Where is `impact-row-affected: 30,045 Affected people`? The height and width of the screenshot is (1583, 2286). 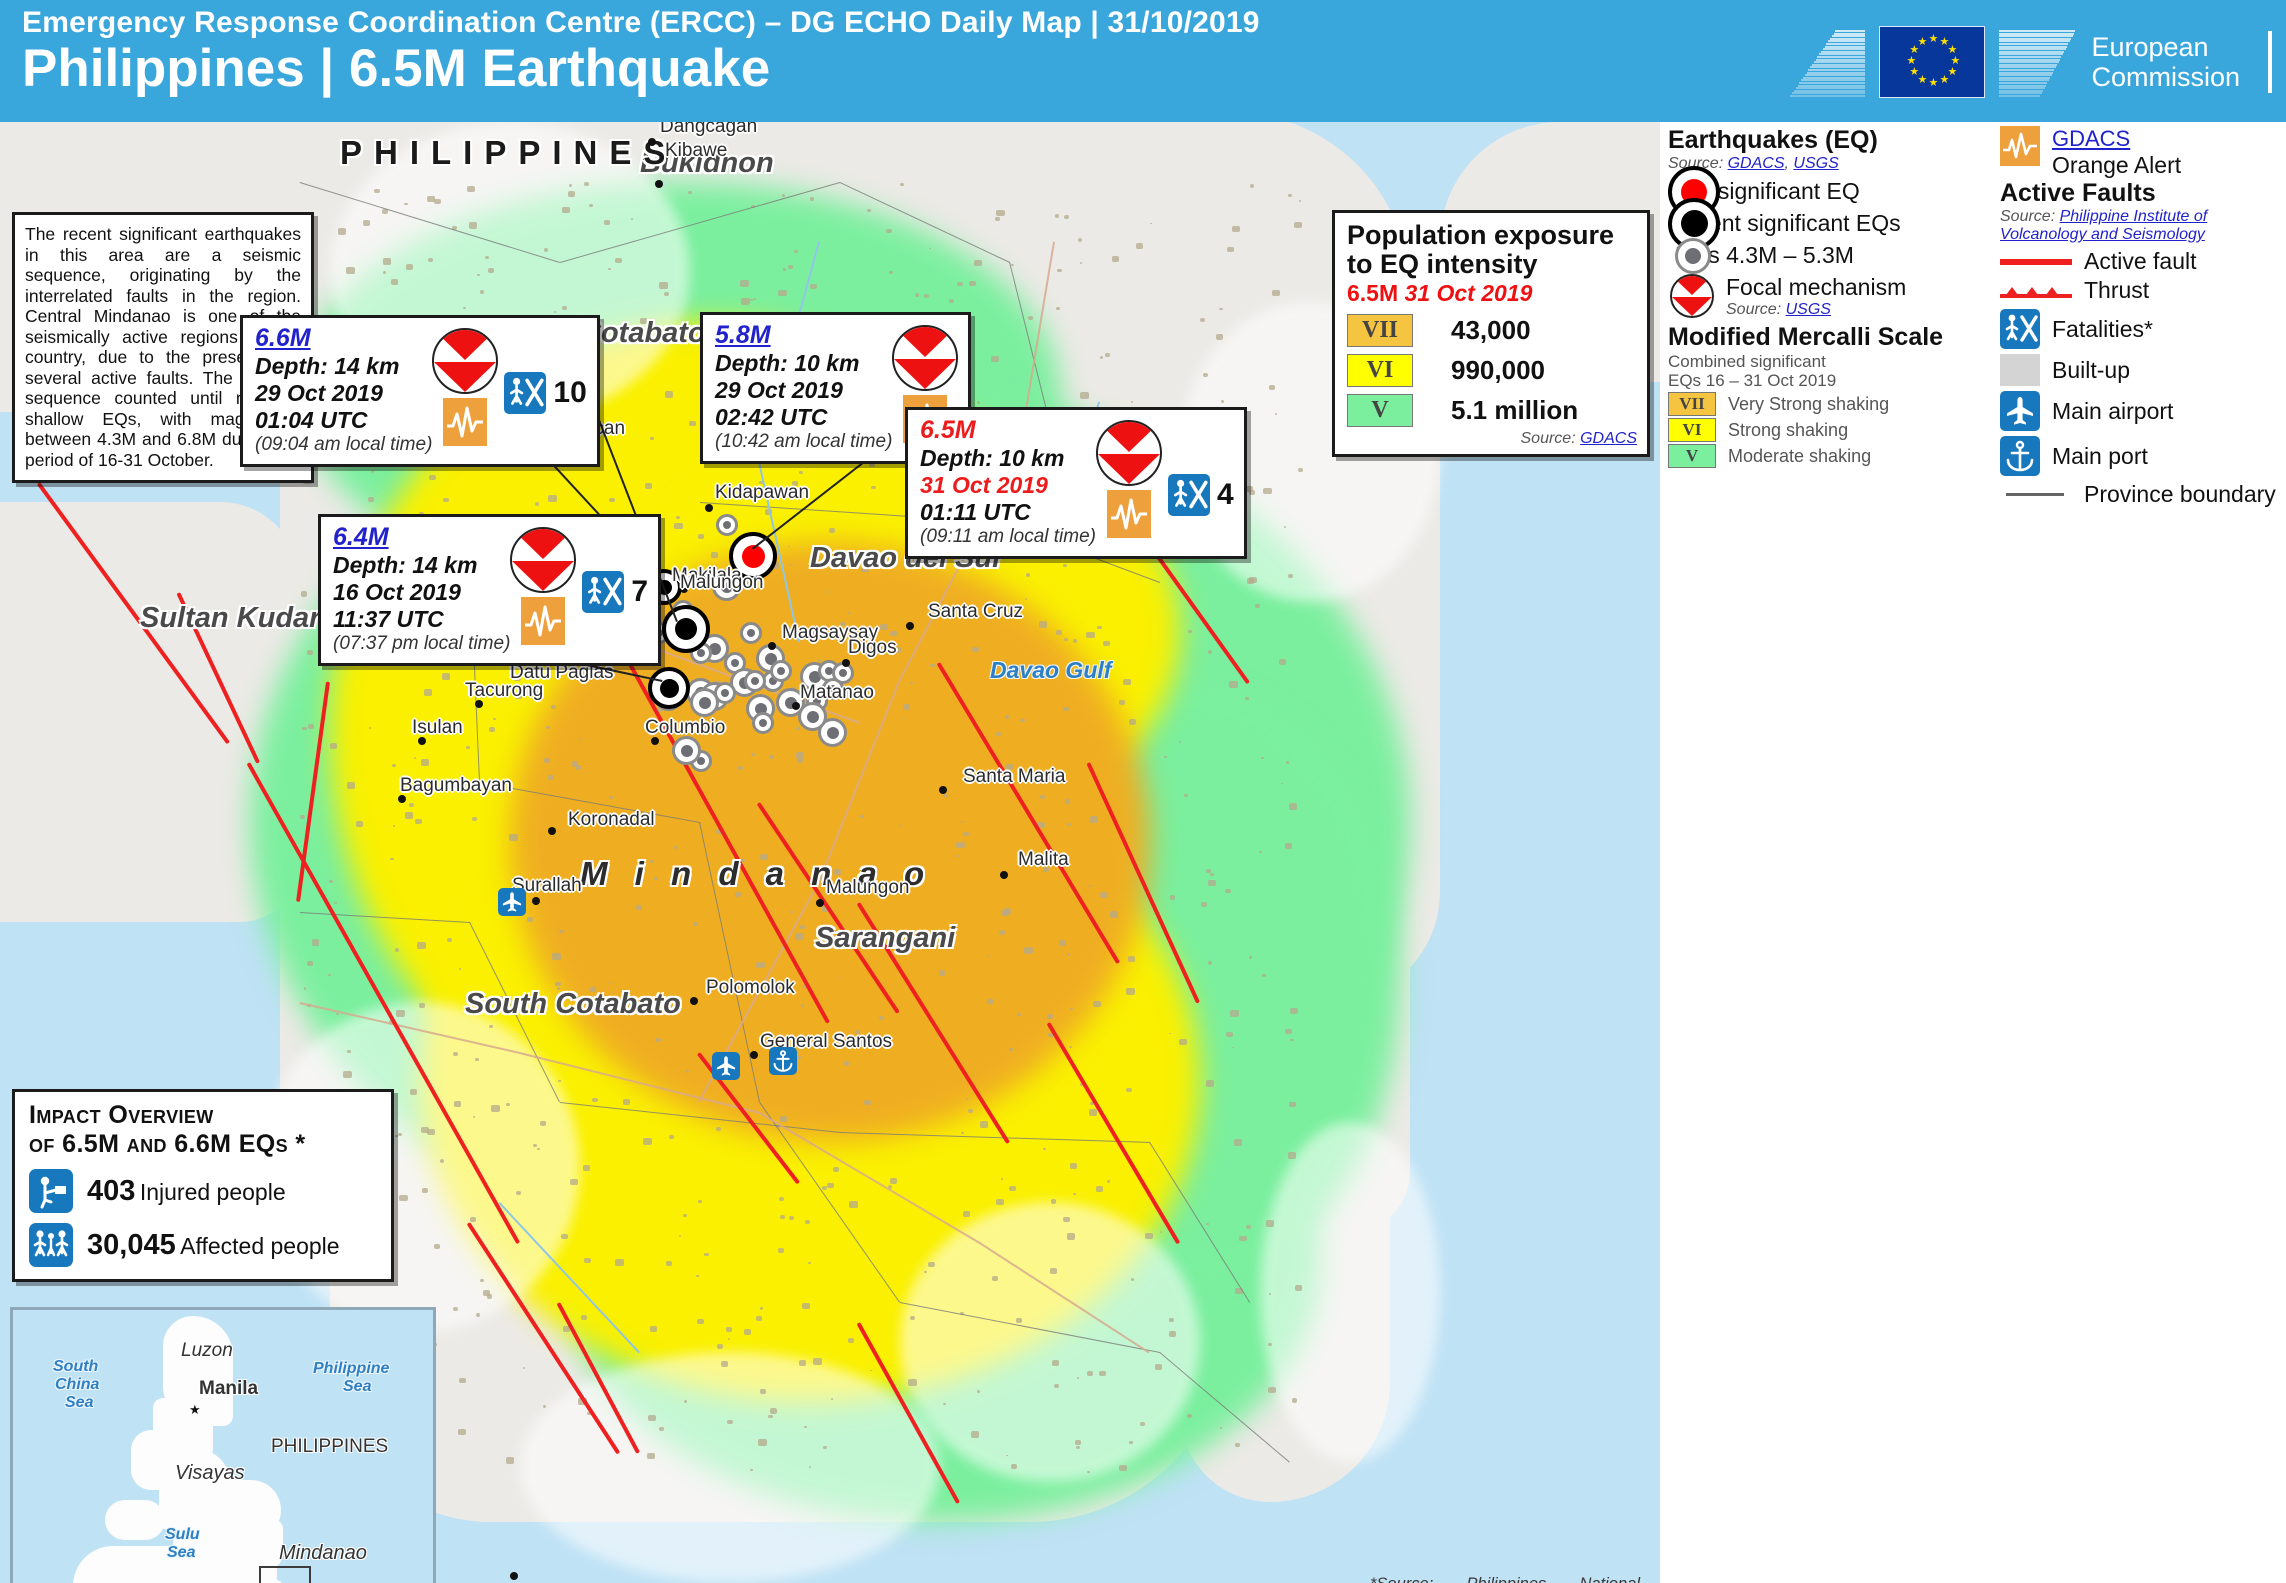 impact-row-affected: 30,045 Affected people is located at coordinates (204, 1245).